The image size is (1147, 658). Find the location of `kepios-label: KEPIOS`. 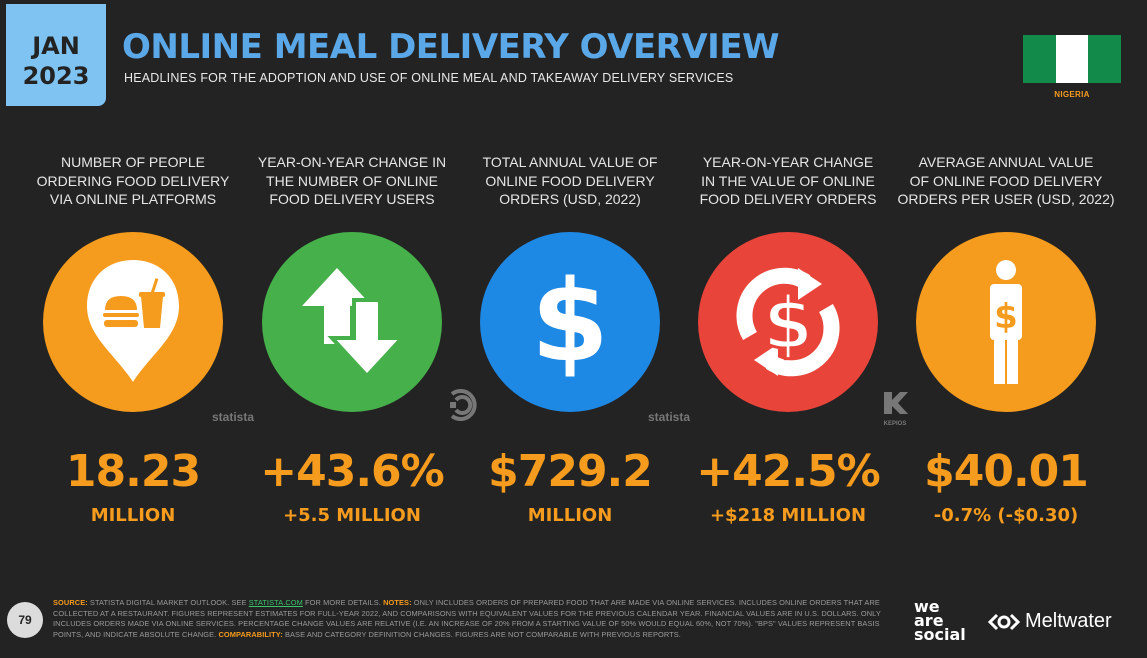

kepios-label: KEPIOS is located at coordinates (895, 424).